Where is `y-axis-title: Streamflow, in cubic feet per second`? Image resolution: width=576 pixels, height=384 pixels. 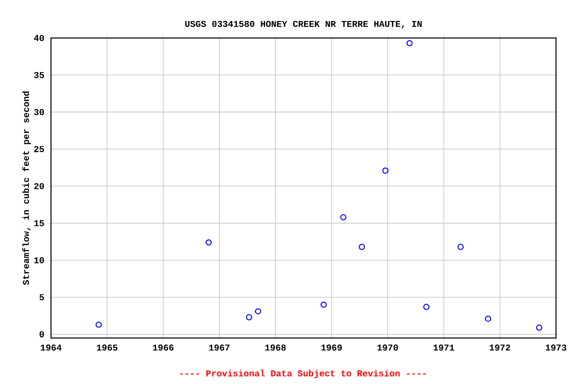 y-axis-title: Streamflow, in cubic feet per second is located at coordinates (26, 188).